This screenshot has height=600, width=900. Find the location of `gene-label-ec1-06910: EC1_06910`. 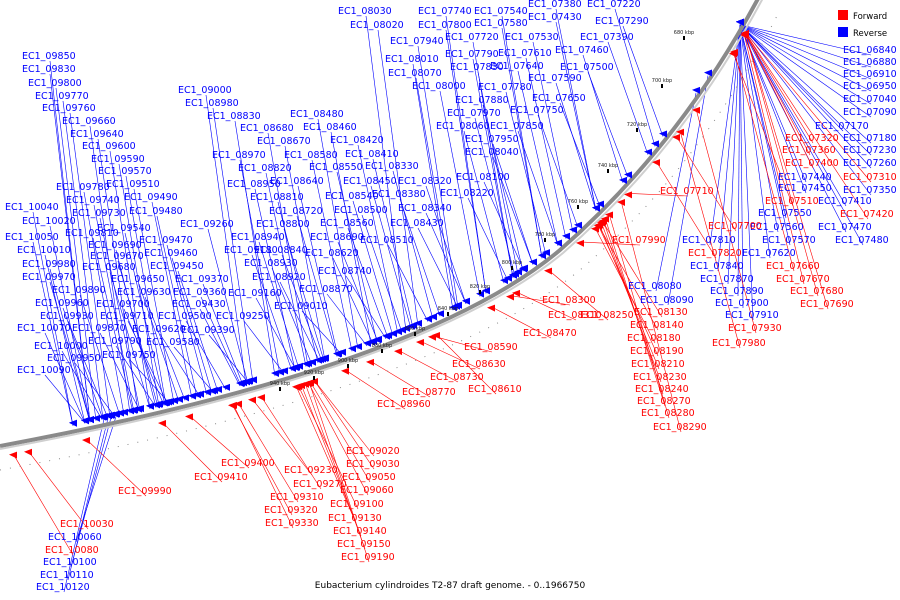

gene-label-ec1-06910: EC1_06910 is located at coordinates (870, 74).